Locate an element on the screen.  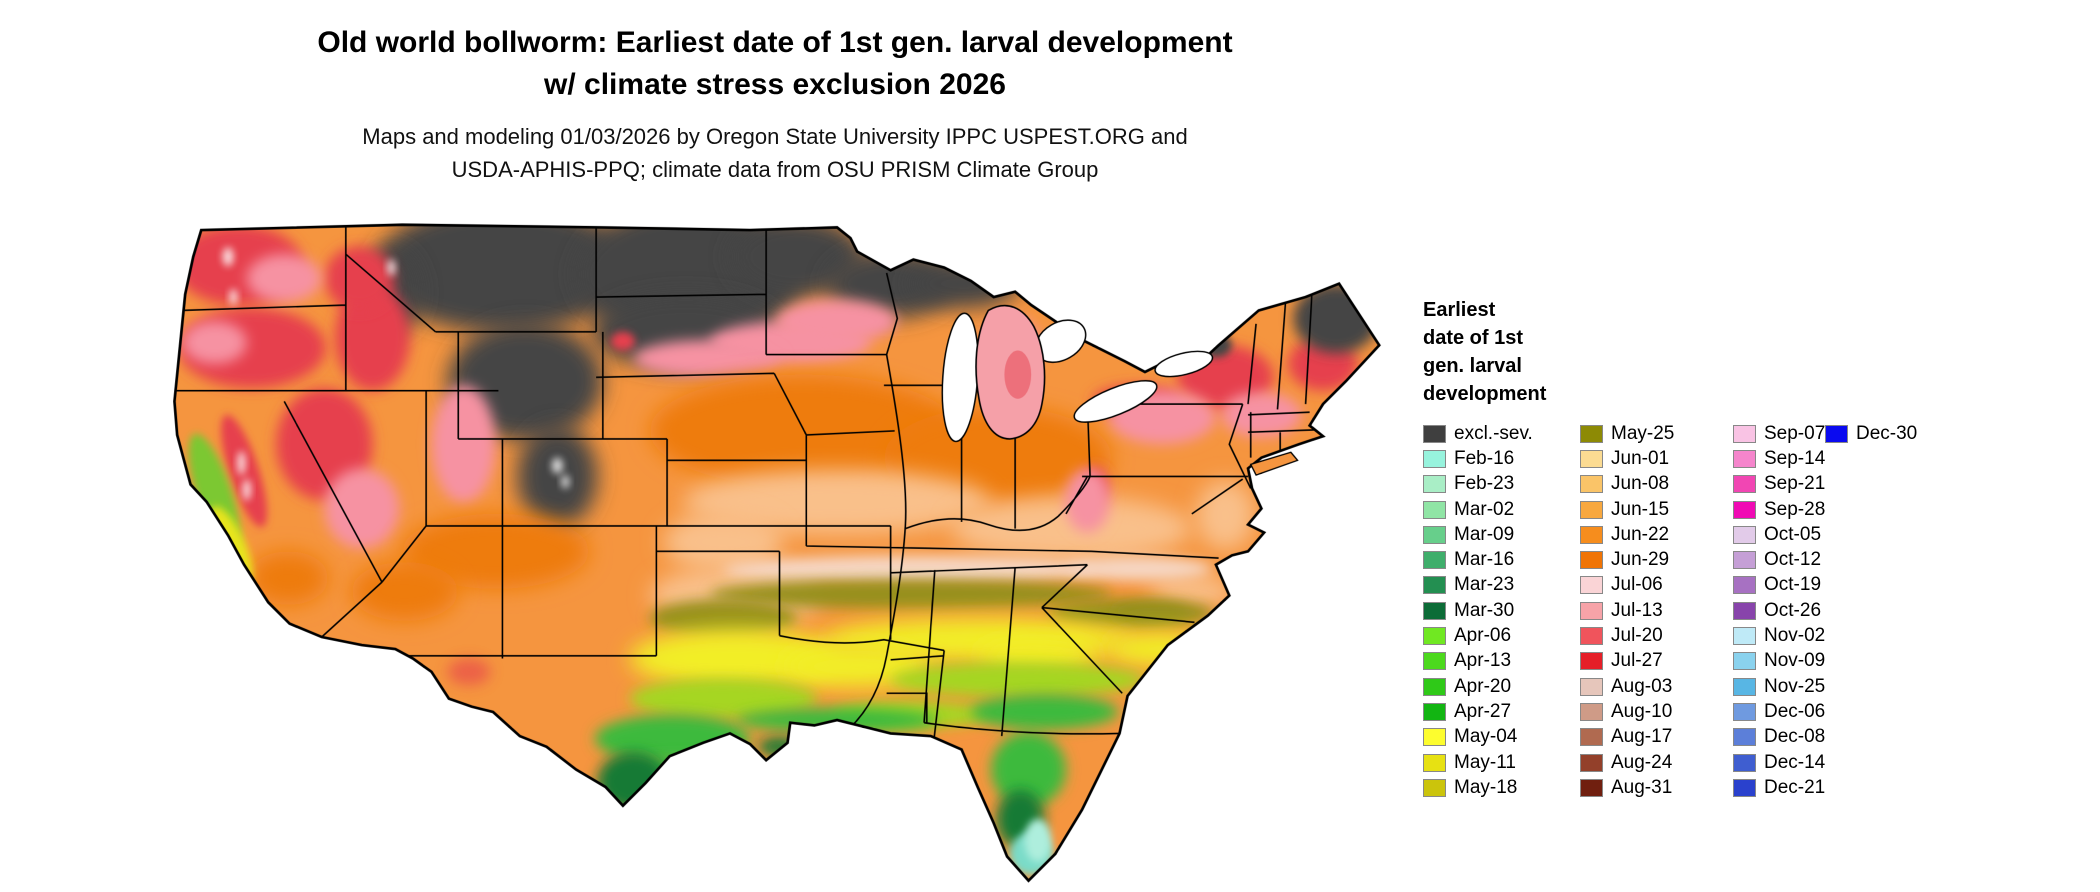
legend-label: Mar-02 is located at coordinates (1484, 509).